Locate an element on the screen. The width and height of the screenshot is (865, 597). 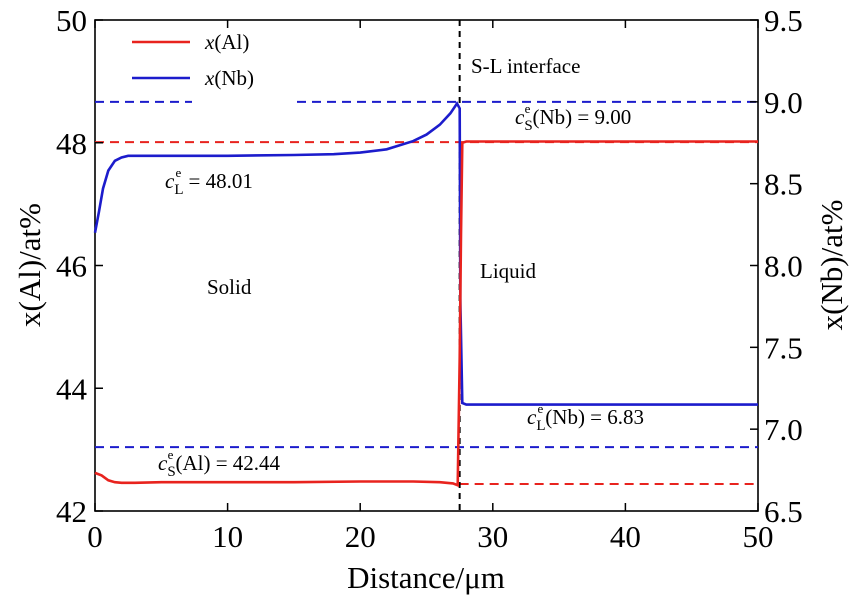
y-right-tick-label: 9.5 is located at coordinates (783, 20).